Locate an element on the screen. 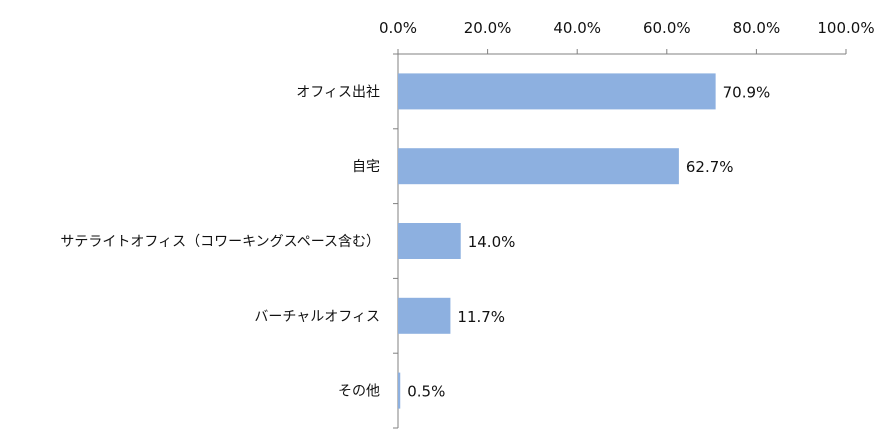 The height and width of the screenshot is (442, 886). data-label: 11.7% is located at coordinates (481, 317).